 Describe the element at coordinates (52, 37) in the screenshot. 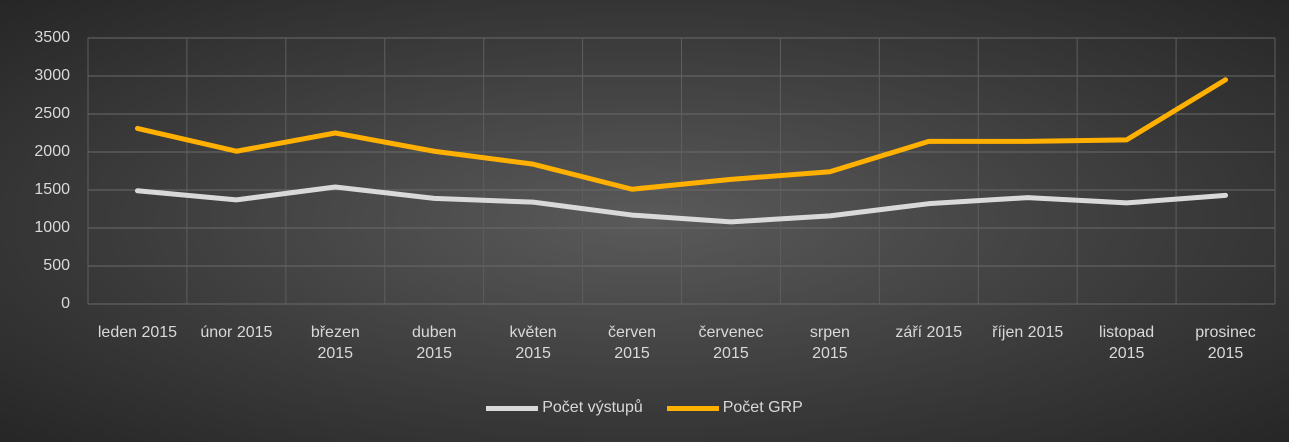

I see `y-tick-label: 3500` at that location.